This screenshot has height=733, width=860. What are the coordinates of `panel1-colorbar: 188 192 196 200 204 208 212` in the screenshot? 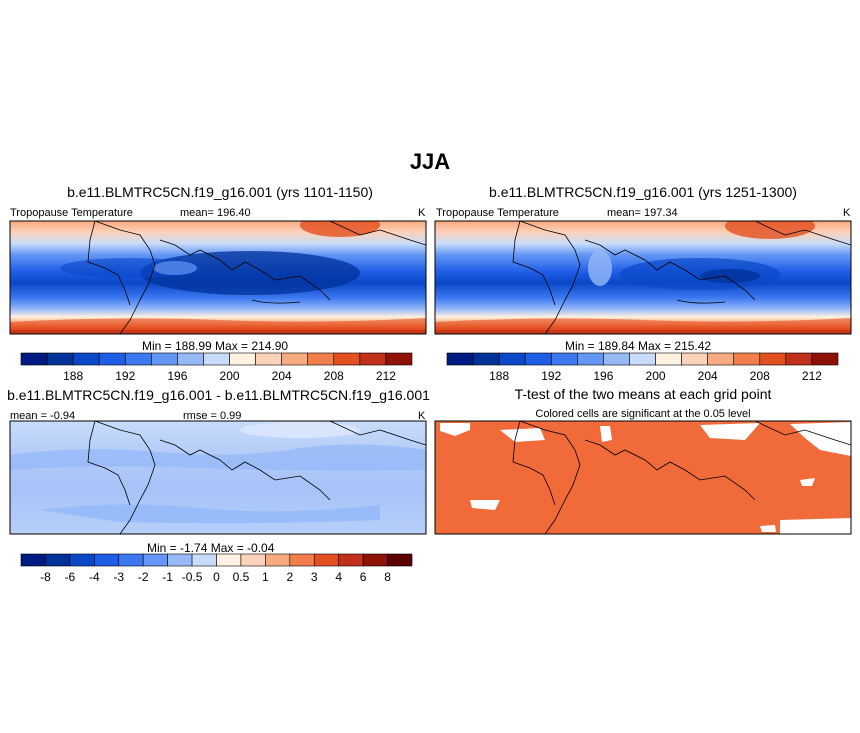 It's located at (216, 367).